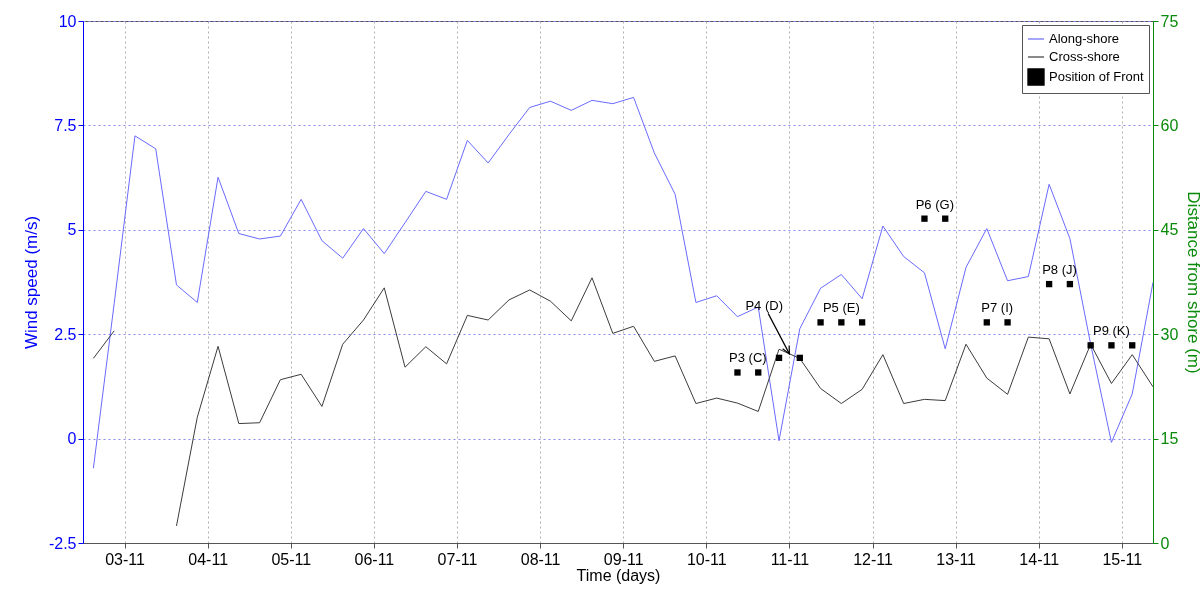  I want to click on y2-axis-title: Distance from shore (m), so click(1194, 282).